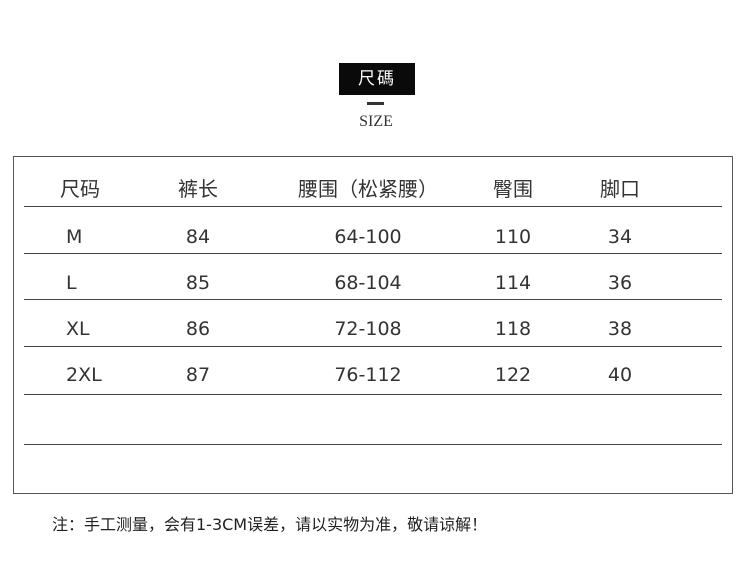 This screenshot has height=566, width=750. Describe the element at coordinates (198, 375) in the screenshot. I see `cell-length: 87` at that location.